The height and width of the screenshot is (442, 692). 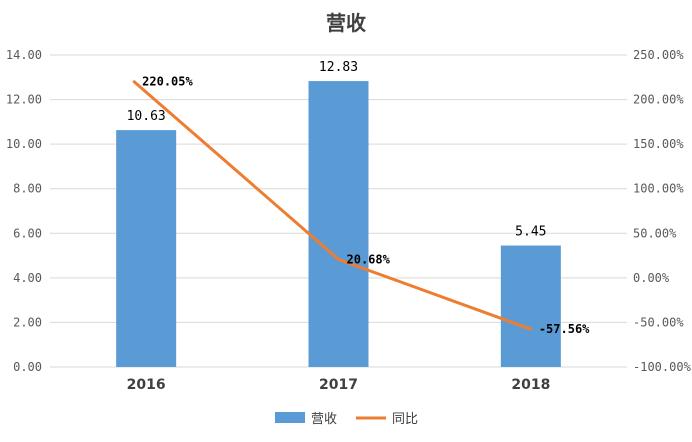 What do you see at coordinates (369, 259) in the screenshot?
I see `line-value-label: 20.68%` at bounding box center [369, 259].